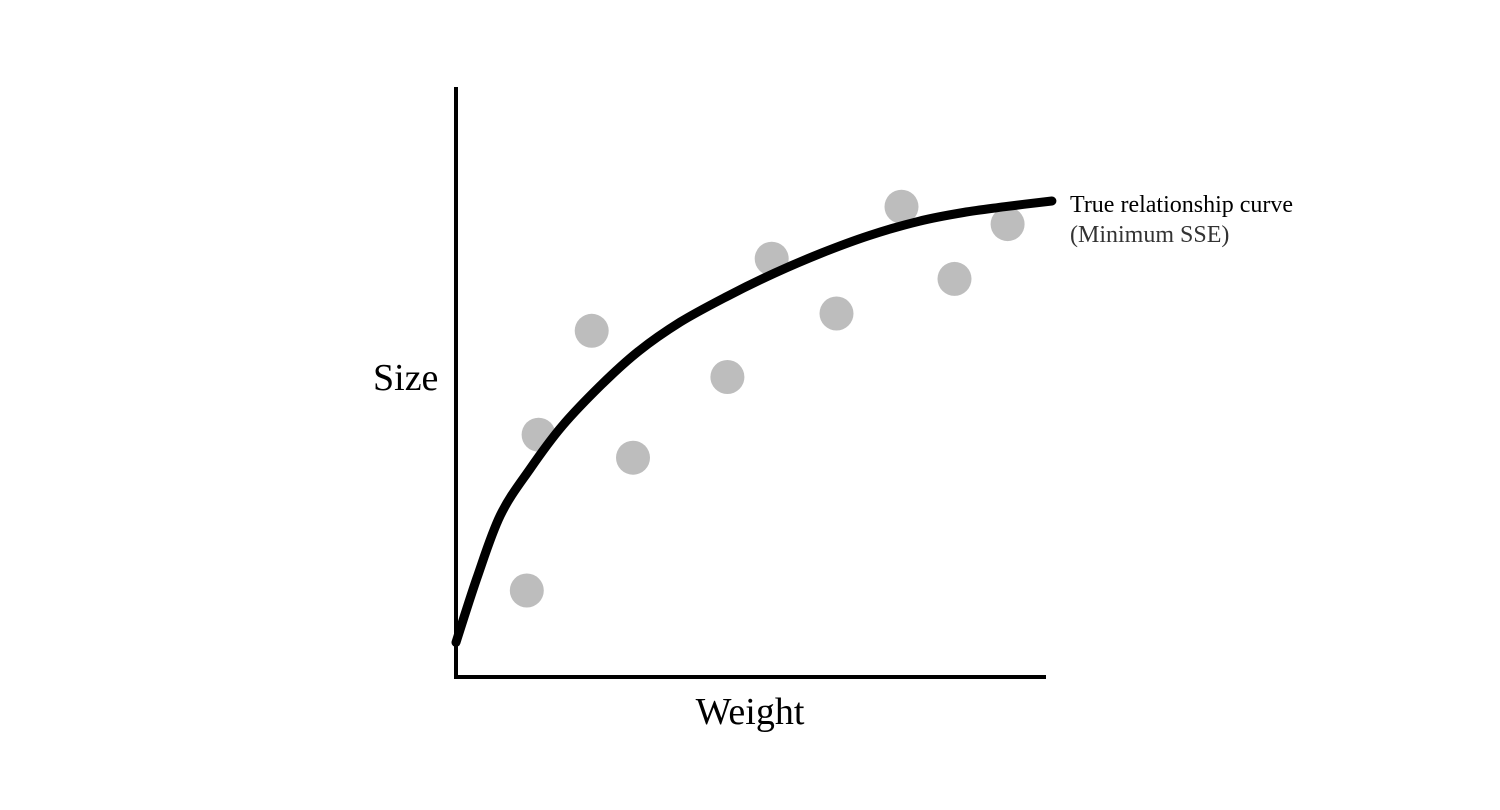 This screenshot has width=1500, height=810. I want to click on curve-annotation-subtitle: (Minimum SSE), so click(1149, 235).